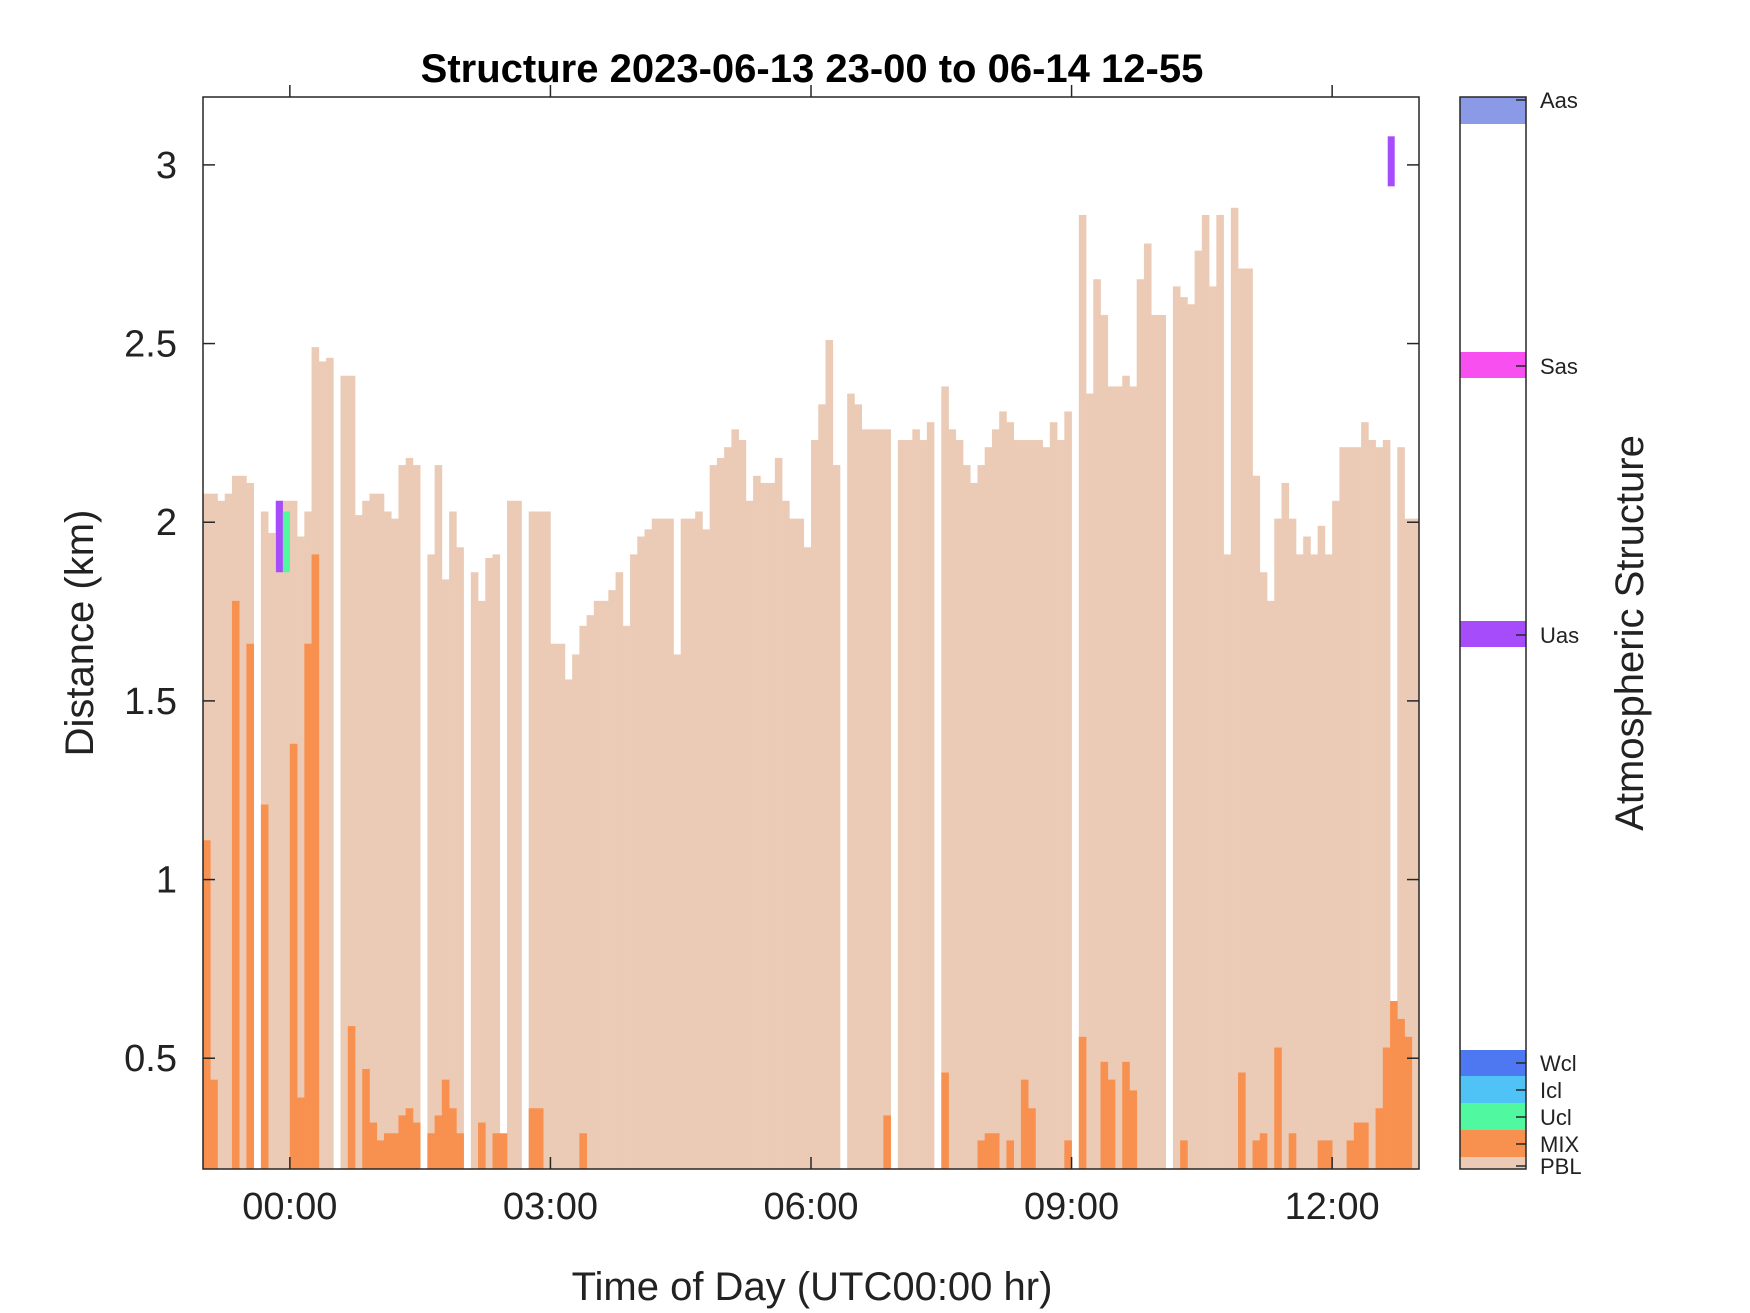 The height and width of the screenshot is (1313, 1750). Describe the element at coordinates (279, 536) in the screenshot. I see `uas-cloud-mark` at that location.